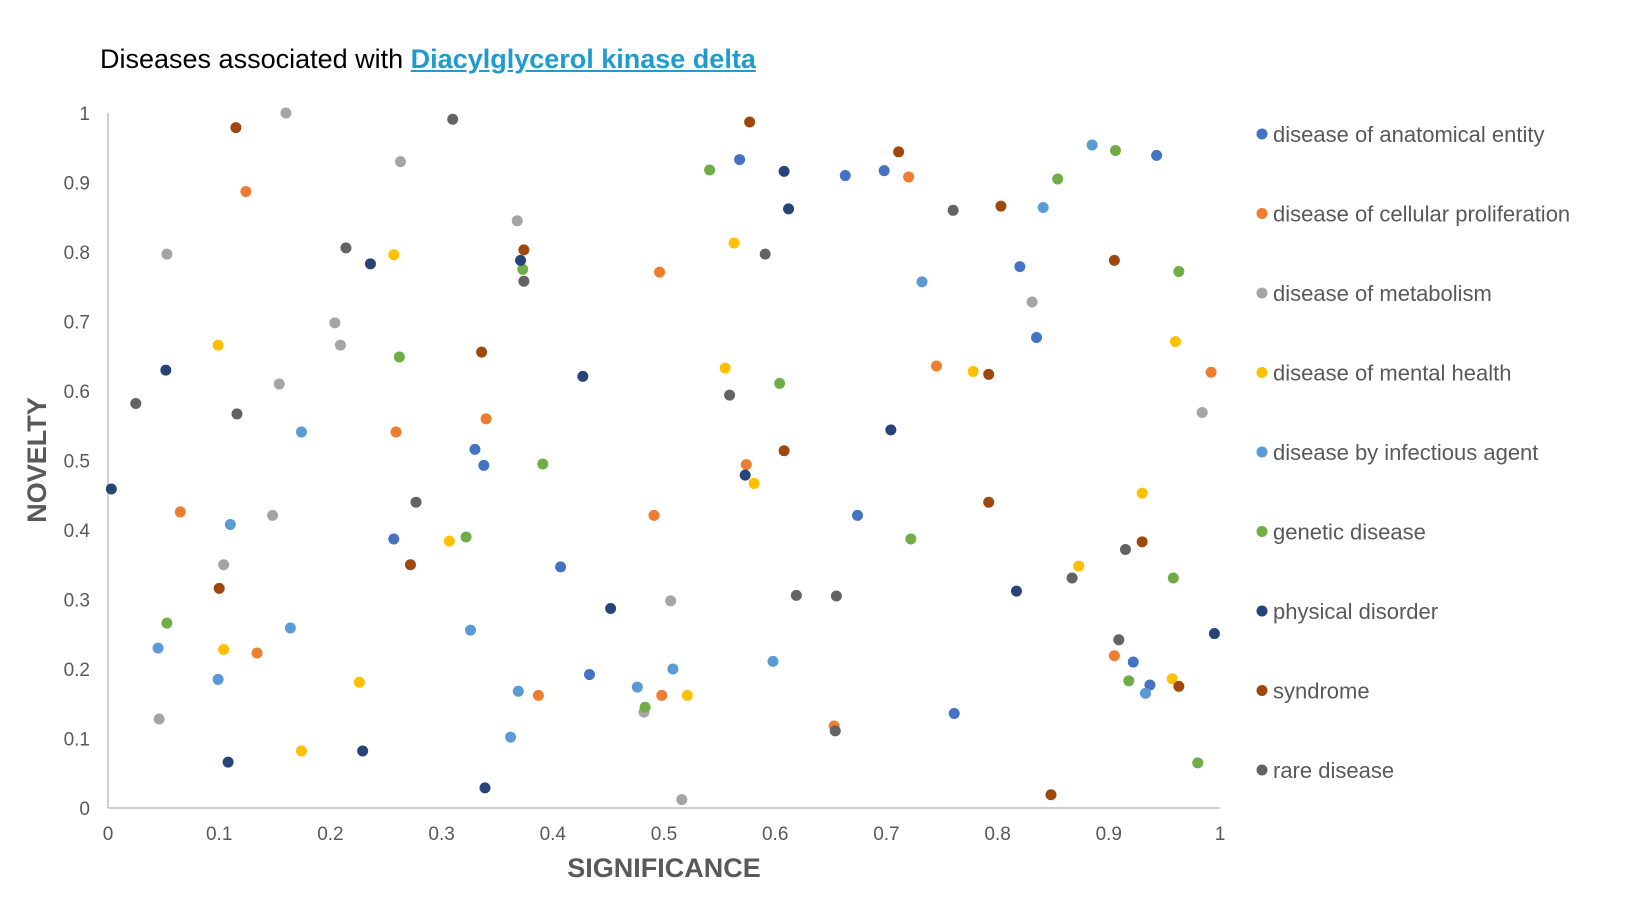  What do you see at coordinates (1321, 691) in the screenshot?
I see `legend-label: syndrome` at bounding box center [1321, 691].